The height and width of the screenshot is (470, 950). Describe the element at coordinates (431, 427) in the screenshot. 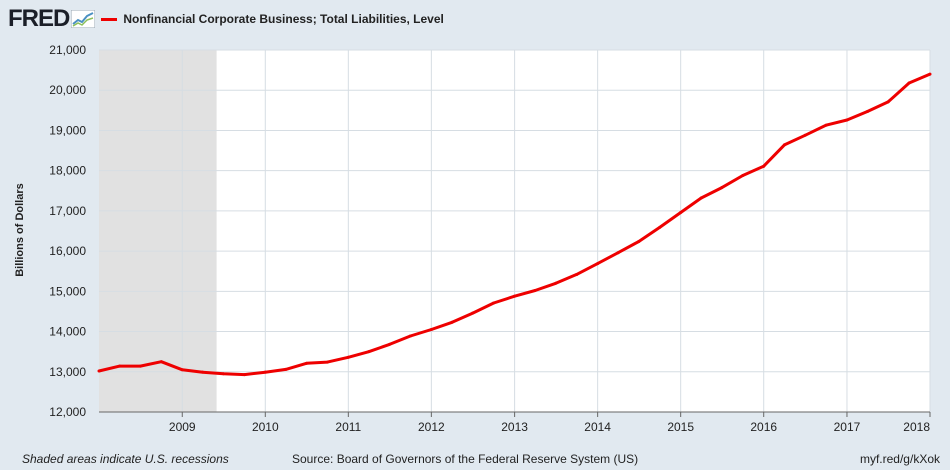

I see `x-tick-label: 2012` at that location.